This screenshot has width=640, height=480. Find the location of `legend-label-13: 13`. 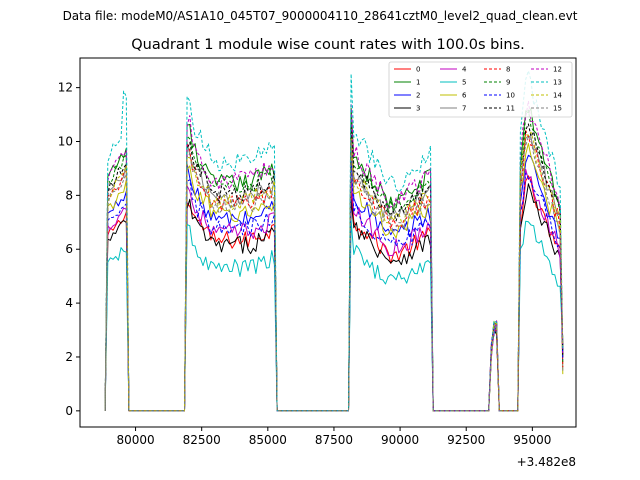

legend-label-13: 13 is located at coordinates (557, 83).